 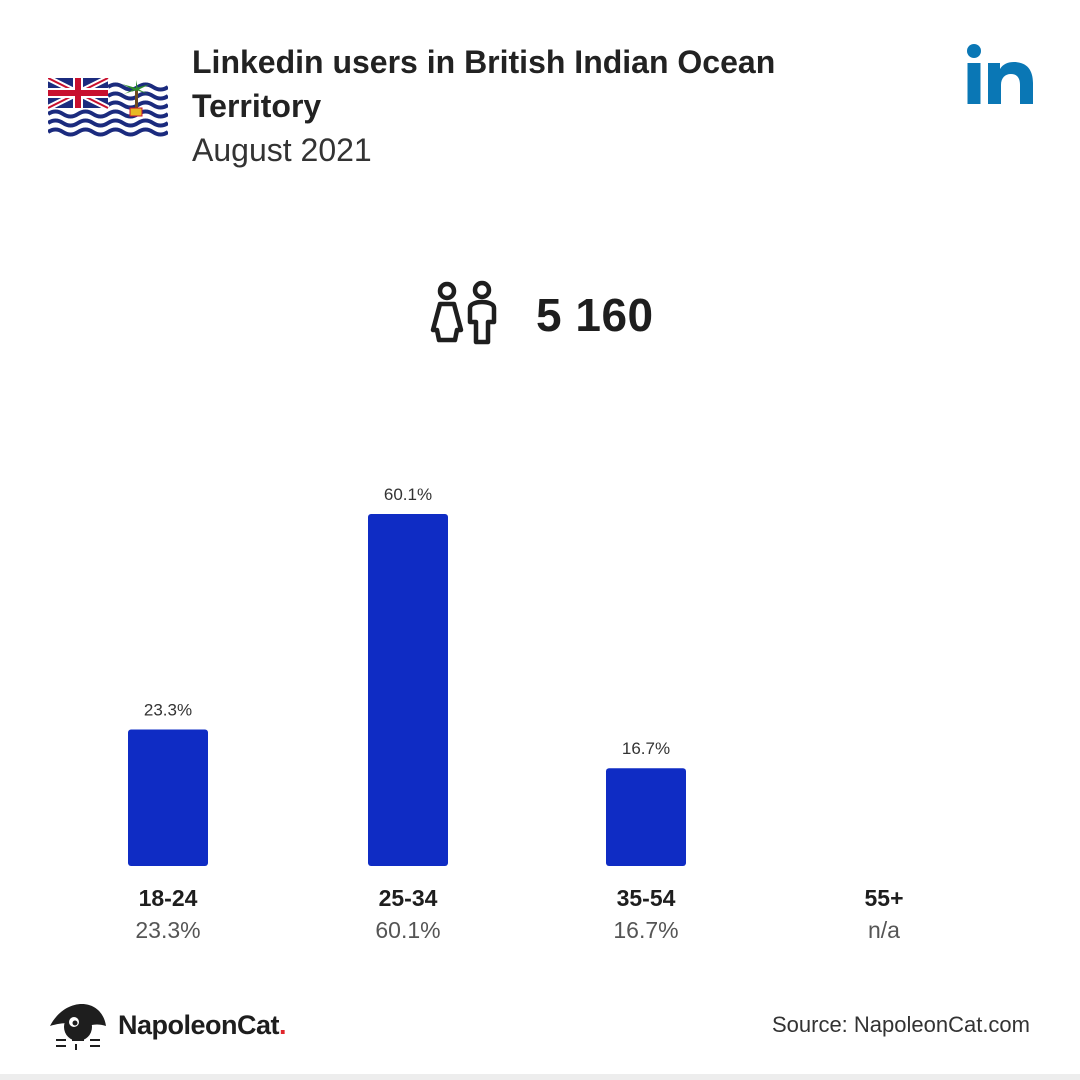 What do you see at coordinates (463, 312) in the screenshot?
I see `people-icon` at bounding box center [463, 312].